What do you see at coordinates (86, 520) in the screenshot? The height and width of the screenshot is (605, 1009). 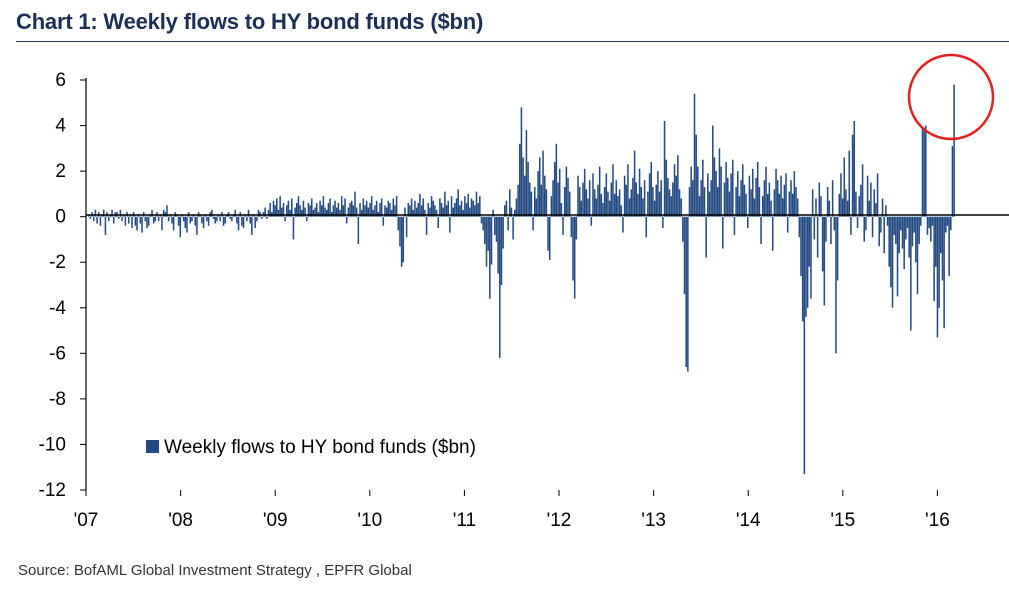 I see `x-tick-label: '07` at bounding box center [86, 520].